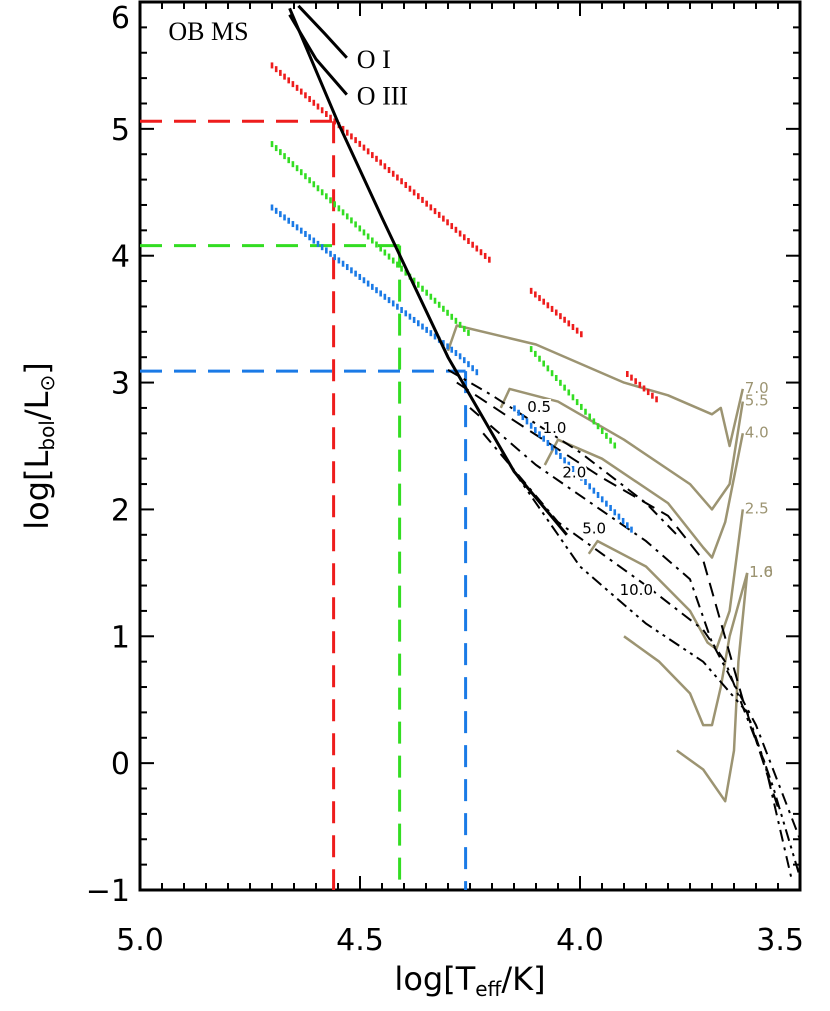  What do you see at coordinates (580, 940) in the screenshot?
I see `x-tick-label: 4.0` at bounding box center [580, 940].